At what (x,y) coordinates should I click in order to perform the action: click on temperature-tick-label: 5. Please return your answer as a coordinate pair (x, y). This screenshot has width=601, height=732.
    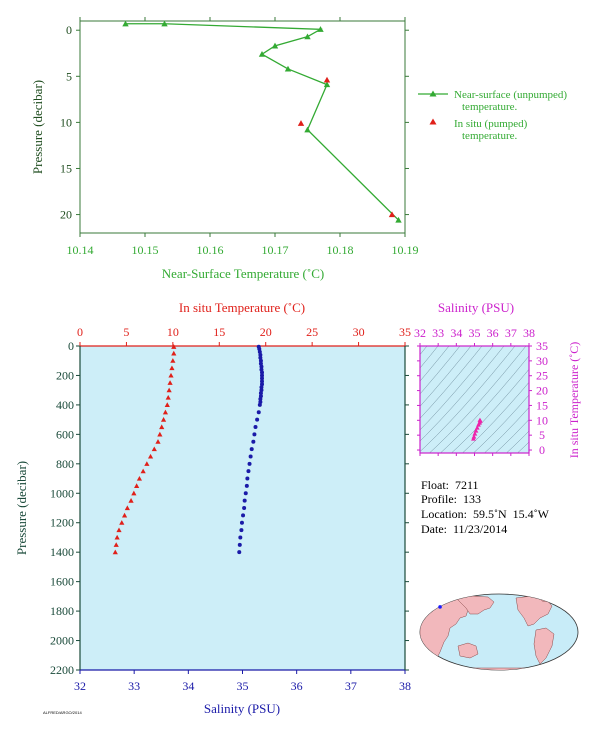
    Looking at the image, I should click on (126, 332).